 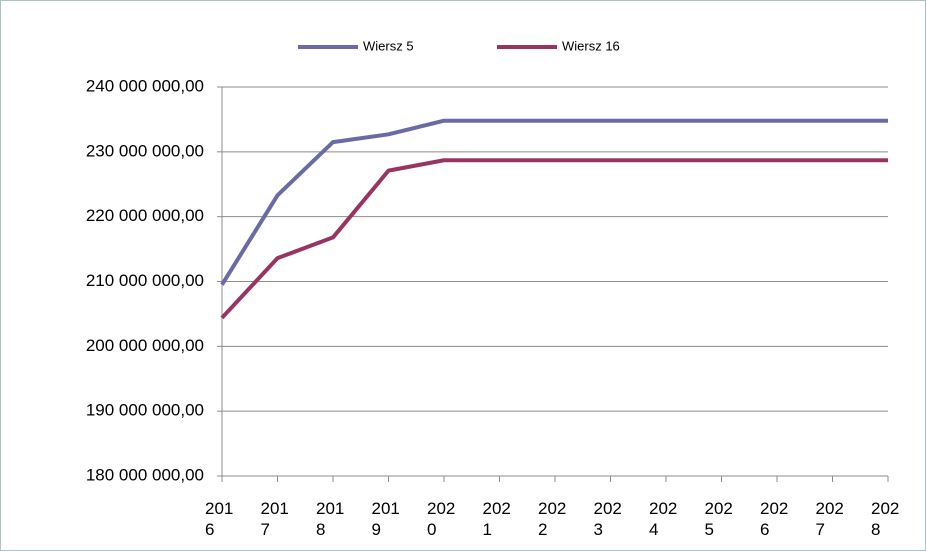 I want to click on x-tick-label: 2023, so click(x=607, y=519).